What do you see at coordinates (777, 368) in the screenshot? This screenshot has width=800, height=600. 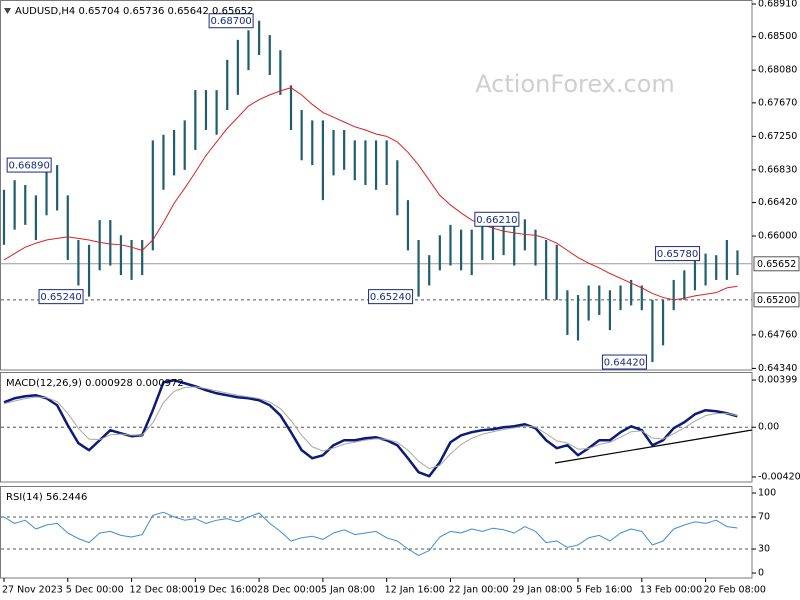 I see `y-tick-label: 0.64340` at bounding box center [777, 368].